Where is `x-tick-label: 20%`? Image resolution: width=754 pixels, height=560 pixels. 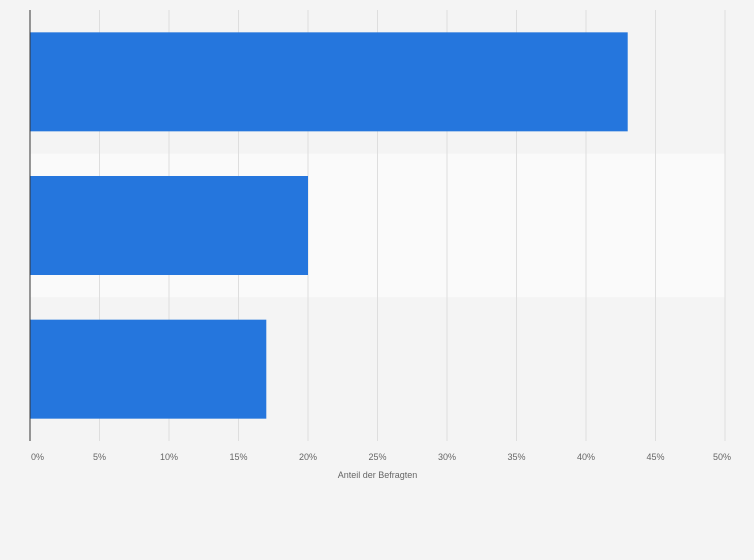 x-tick-label: 20% is located at coordinates (308, 457).